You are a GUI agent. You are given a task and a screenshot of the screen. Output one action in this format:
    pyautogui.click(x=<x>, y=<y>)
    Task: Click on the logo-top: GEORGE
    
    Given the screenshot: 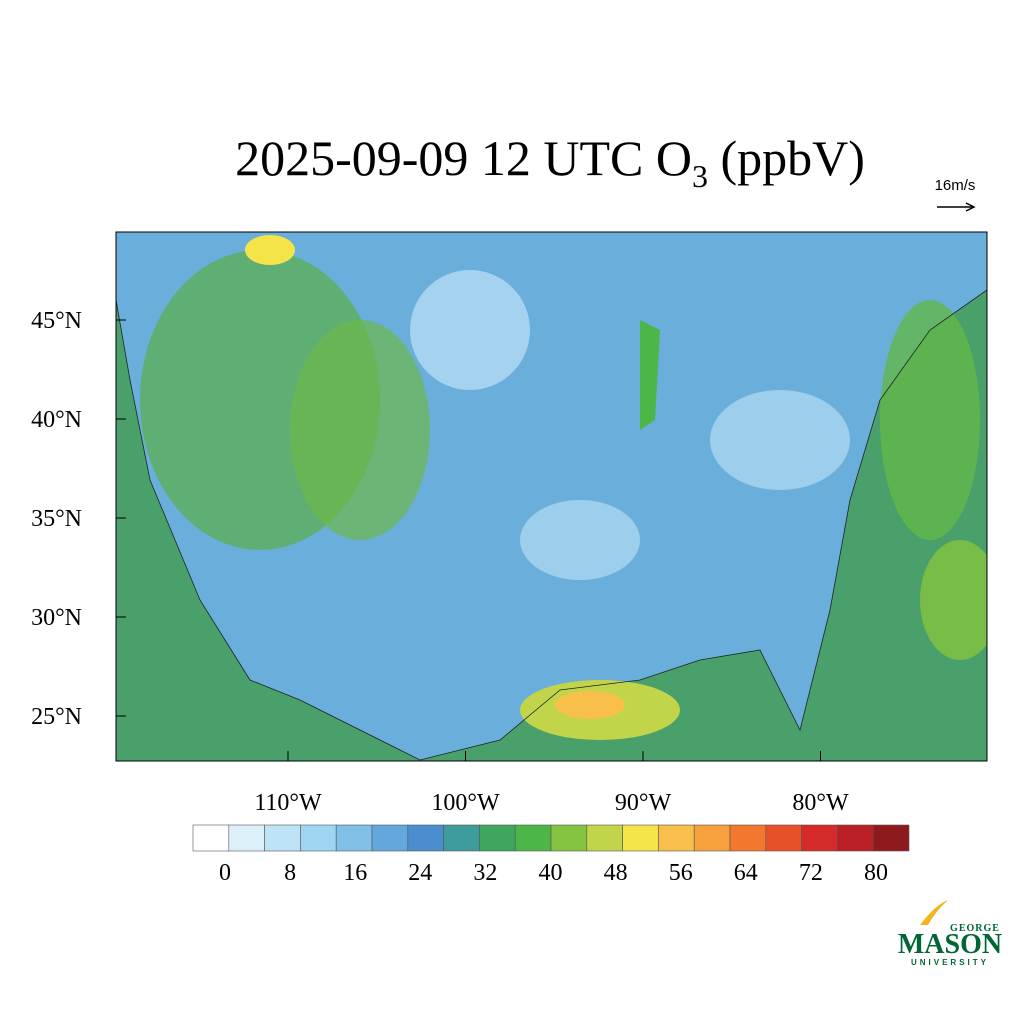 What is the action you would take?
    pyautogui.click(x=975, y=928)
    